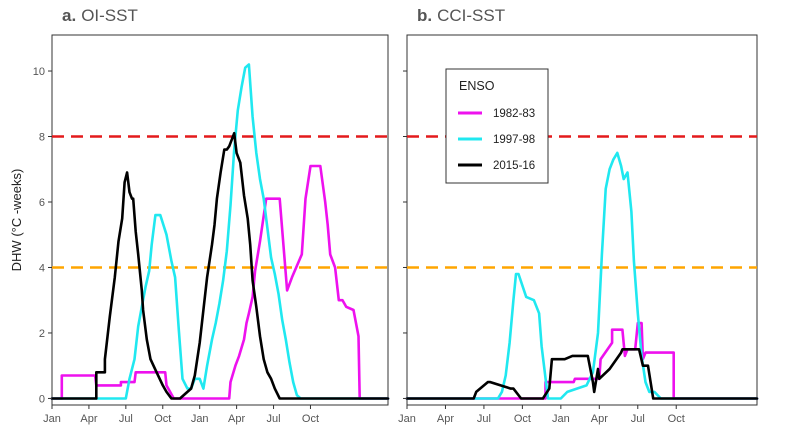  I want to click on panel-b-x-axis: Jan Apr Jul Oct Jan Apr Jul Oct, so click(541, 415).